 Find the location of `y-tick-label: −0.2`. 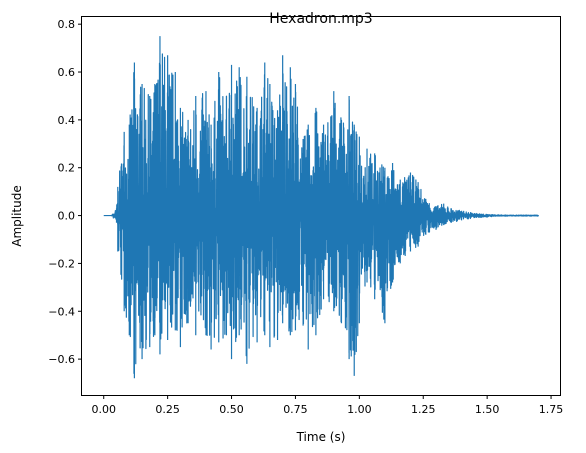

y-tick-label: −0.2 is located at coordinates (61, 263).